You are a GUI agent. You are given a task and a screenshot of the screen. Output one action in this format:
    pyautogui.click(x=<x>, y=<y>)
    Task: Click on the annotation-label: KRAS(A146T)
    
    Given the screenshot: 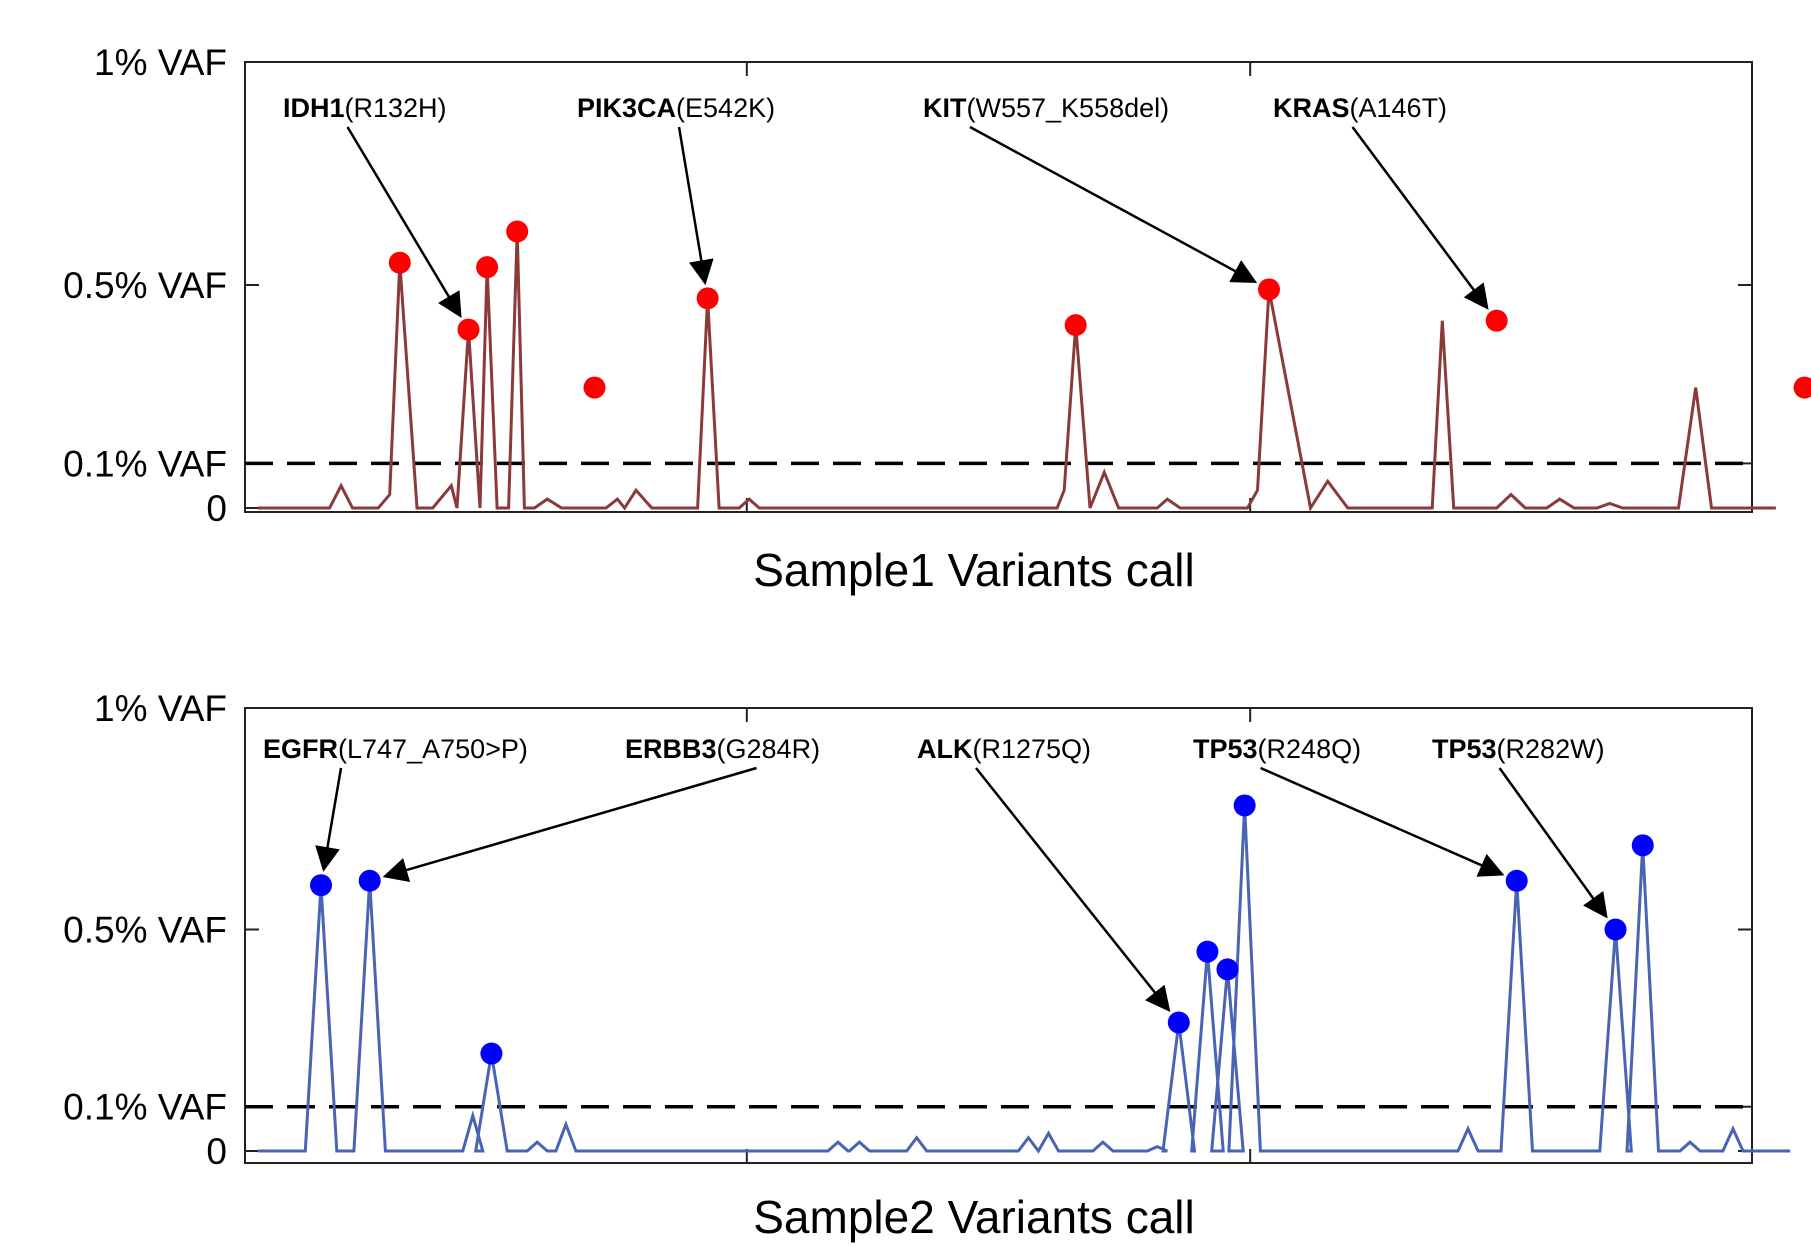 What is the action you would take?
    pyautogui.click(x=1360, y=108)
    